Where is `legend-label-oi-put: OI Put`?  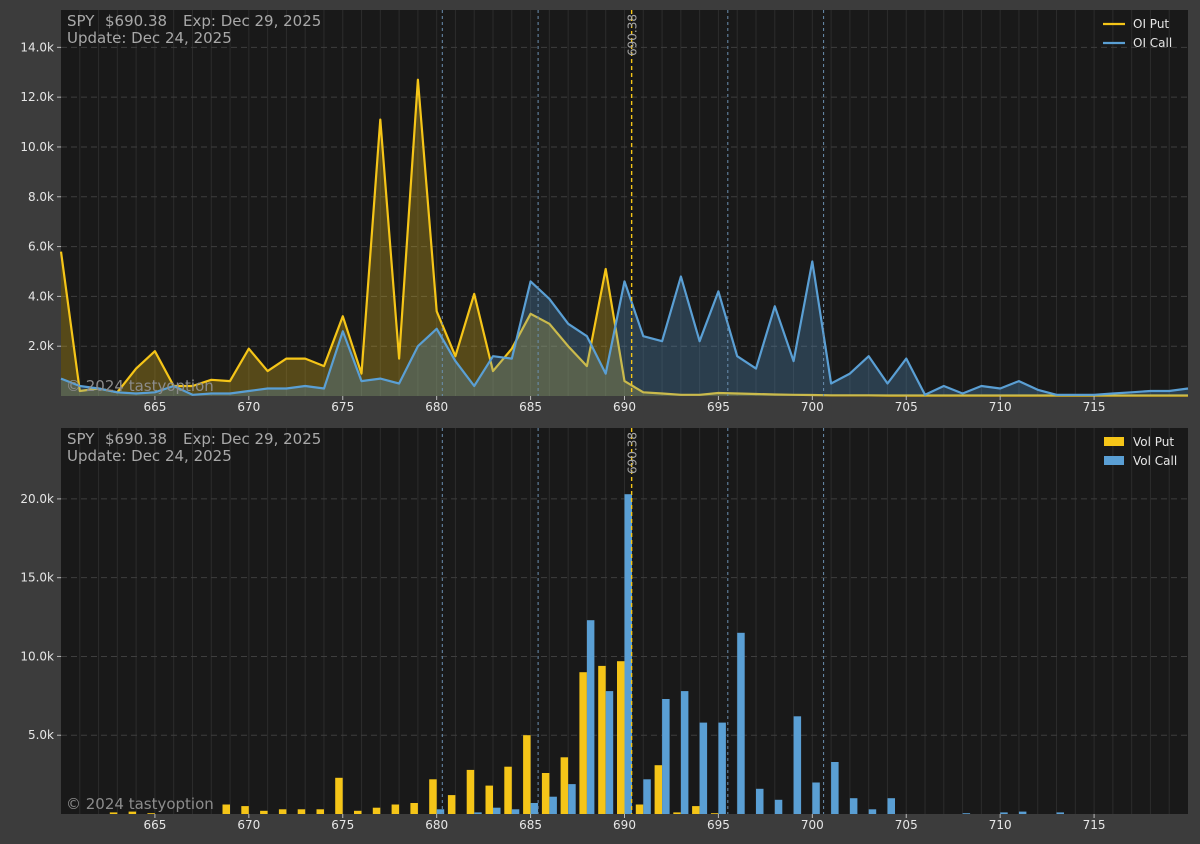
legend-label-oi-put: OI Put is located at coordinates (1151, 24).